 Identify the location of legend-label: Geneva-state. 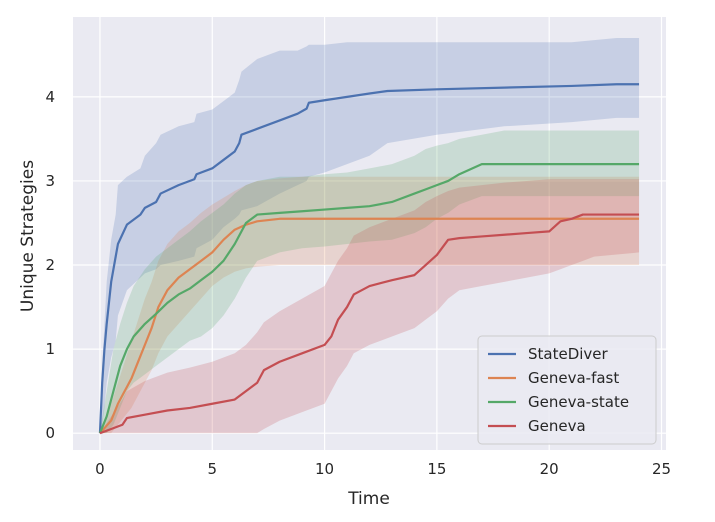
(578, 402).